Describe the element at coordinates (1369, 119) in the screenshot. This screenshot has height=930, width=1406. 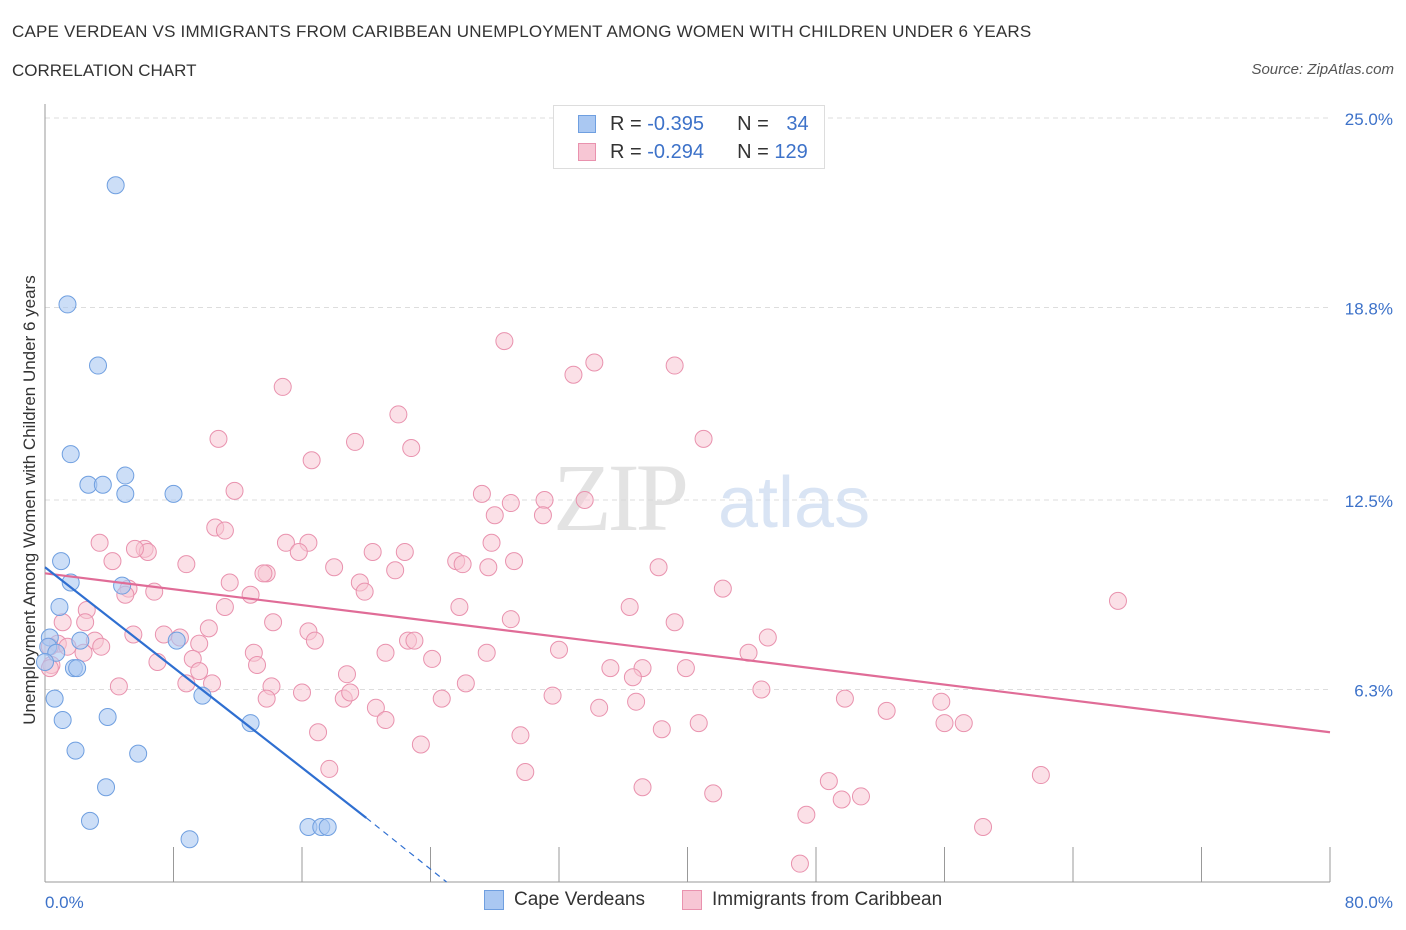
I see `y-tick-label: 25.0%` at that location.